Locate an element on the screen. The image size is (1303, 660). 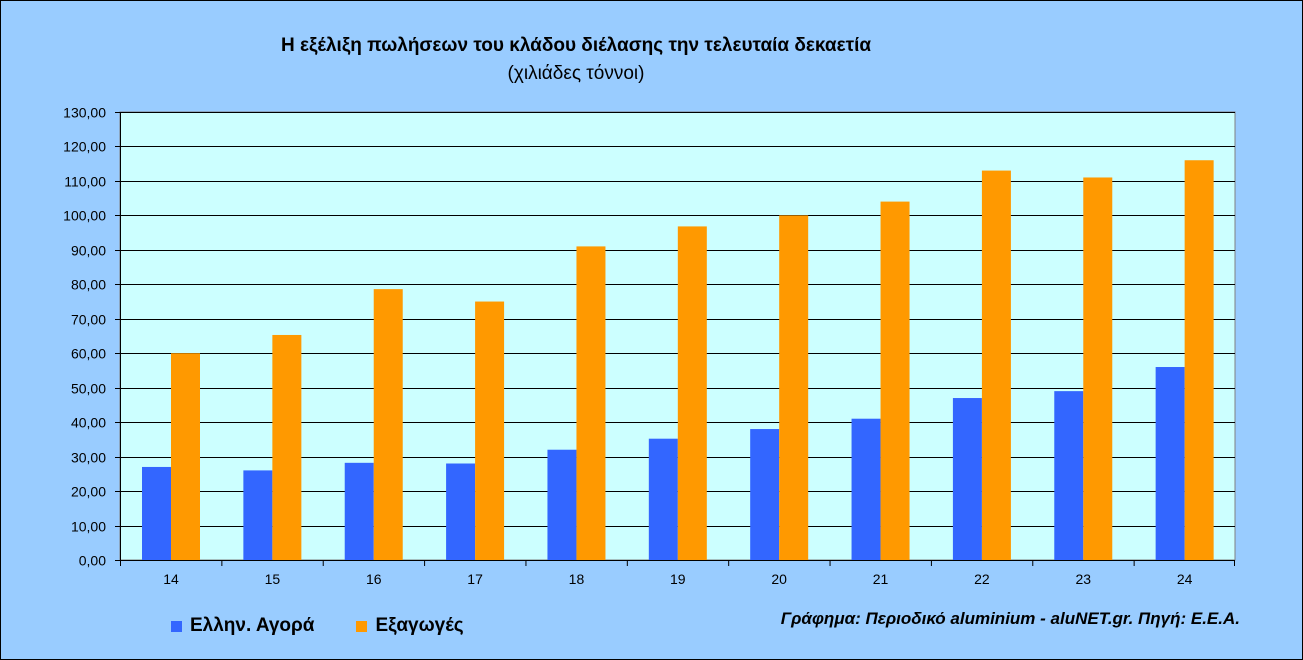
x-tick-label: 23 is located at coordinates (1083, 579).